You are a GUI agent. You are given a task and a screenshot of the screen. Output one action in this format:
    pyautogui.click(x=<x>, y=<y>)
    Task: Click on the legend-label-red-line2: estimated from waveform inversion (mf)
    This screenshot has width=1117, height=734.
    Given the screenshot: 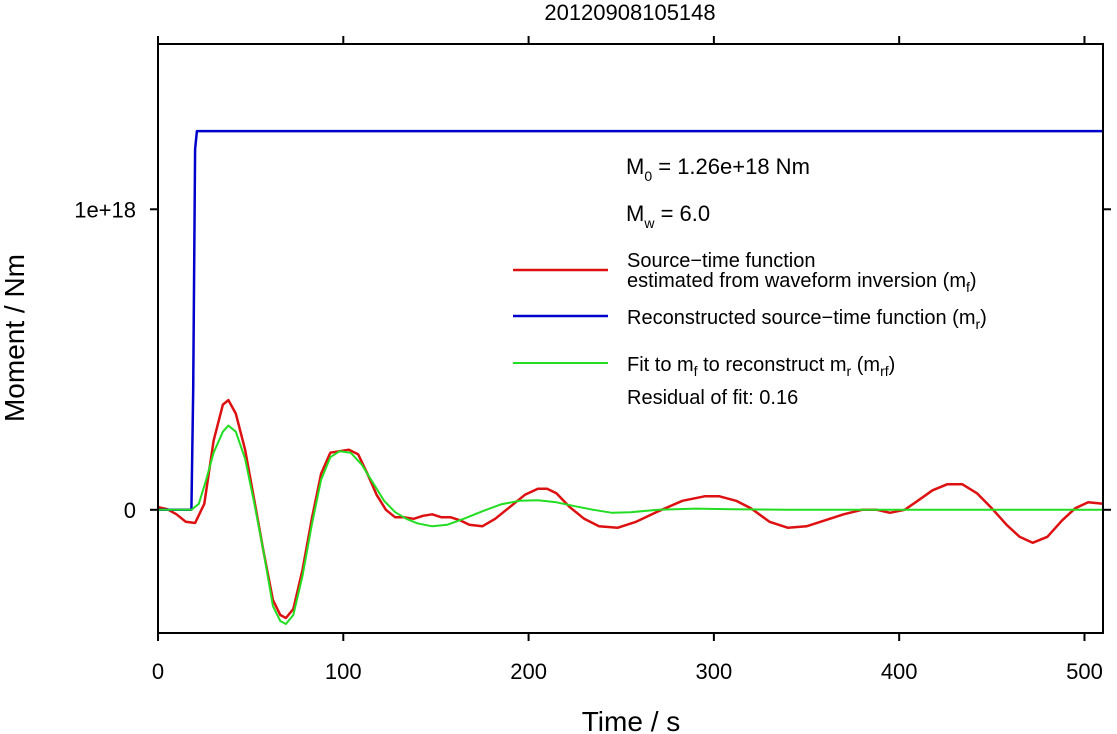 What is the action you would take?
    pyautogui.click(x=802, y=282)
    